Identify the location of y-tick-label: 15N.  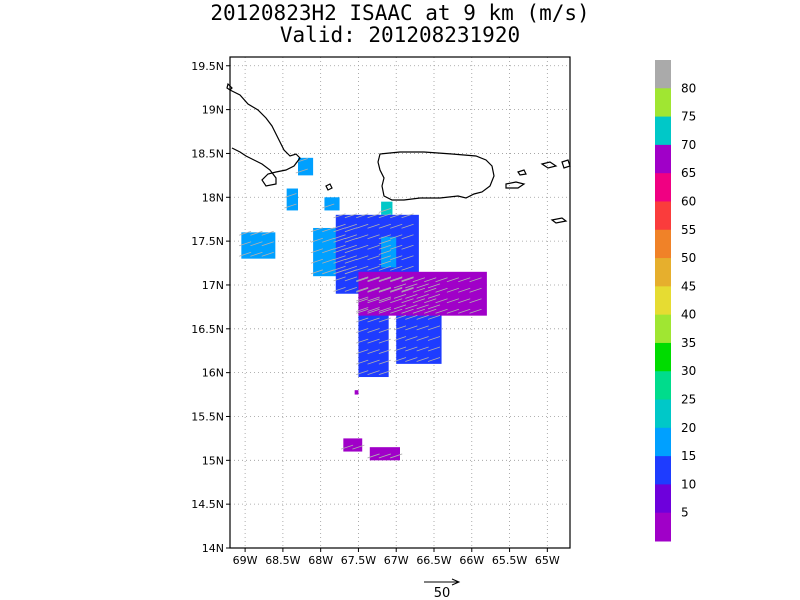
(213, 460).